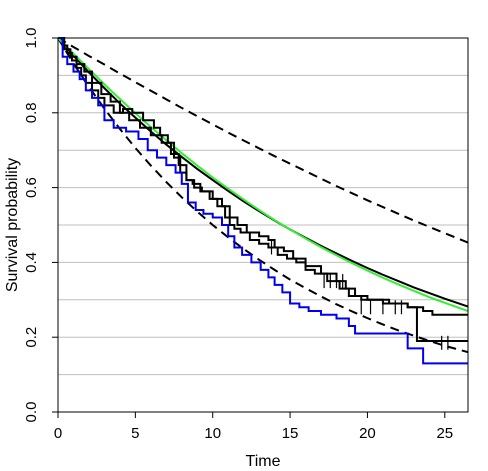 The height and width of the screenshot is (471, 488). Describe the element at coordinates (31, 337) in the screenshot. I see `y-tick-label: 0.2` at that location.